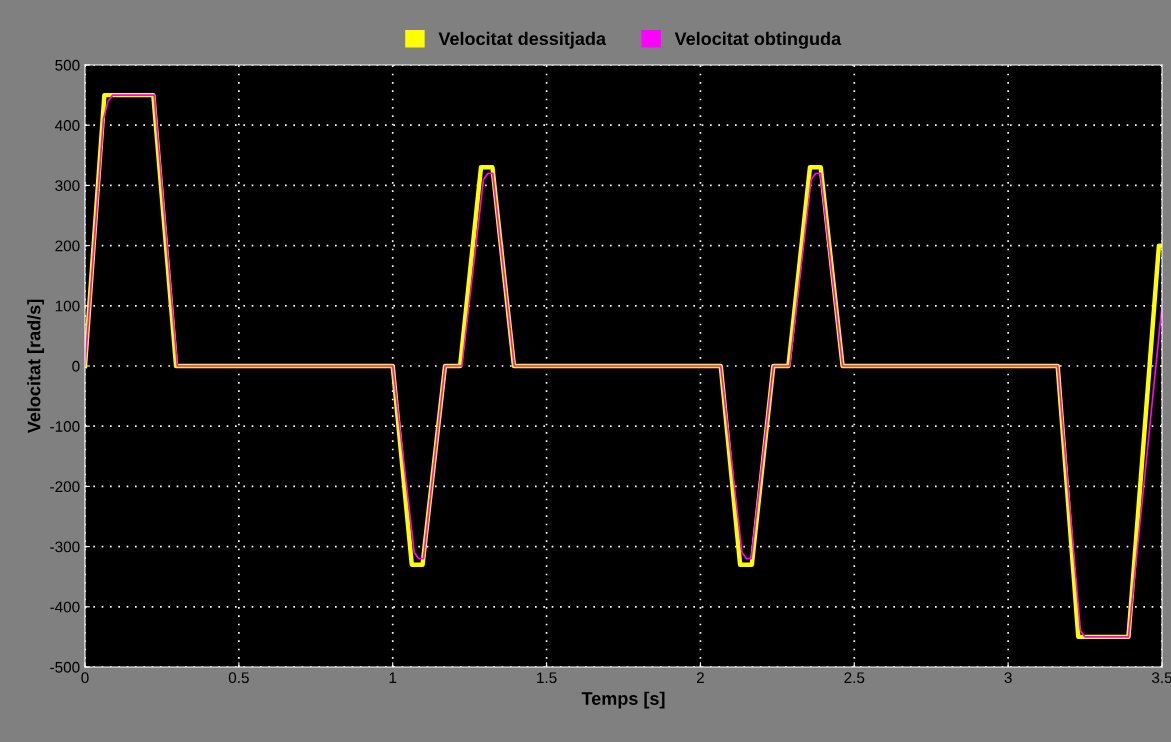 The image size is (1171, 742). I want to click on x-tick-label: 0, so click(85, 678).